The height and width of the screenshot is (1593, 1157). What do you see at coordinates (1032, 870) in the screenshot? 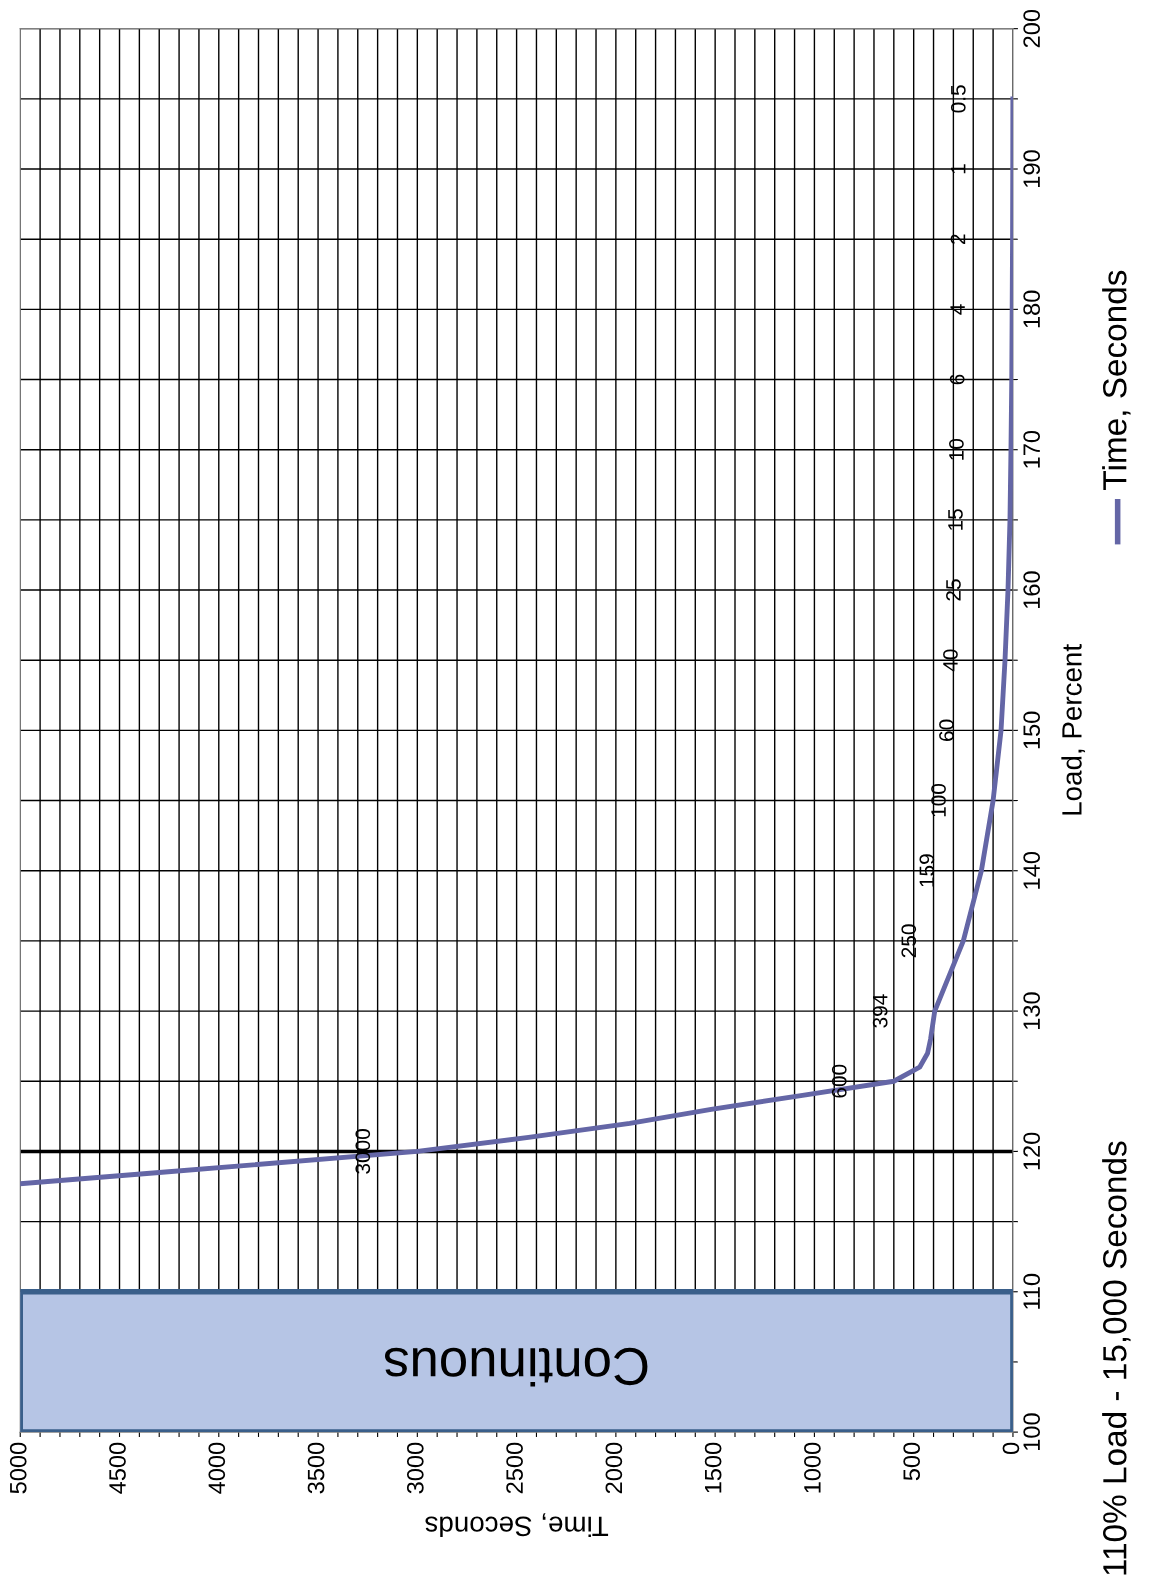
I see `y-tick-label: 140` at bounding box center [1032, 870].